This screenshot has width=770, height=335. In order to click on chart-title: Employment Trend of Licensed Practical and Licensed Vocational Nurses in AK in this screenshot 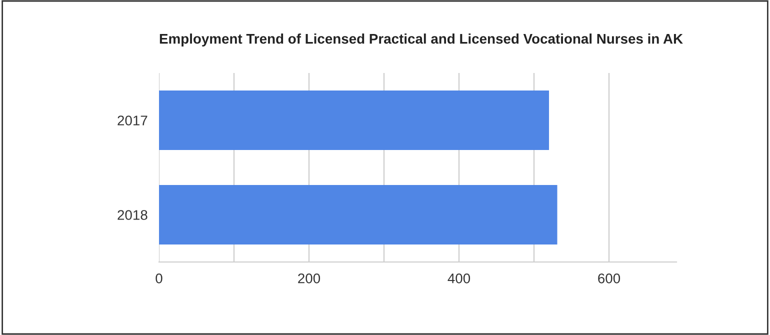, I will do `click(421, 40)`.